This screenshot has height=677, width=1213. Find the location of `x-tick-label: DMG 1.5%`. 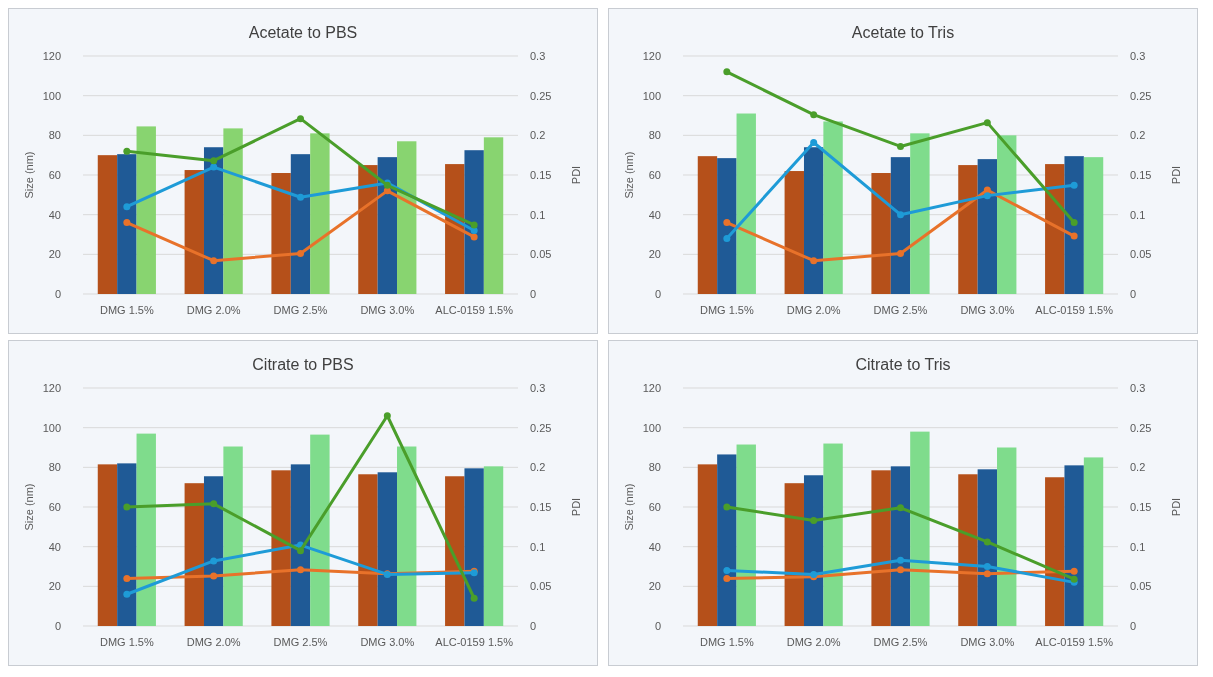

x-tick-label: DMG 1.5% is located at coordinates (726, 642).